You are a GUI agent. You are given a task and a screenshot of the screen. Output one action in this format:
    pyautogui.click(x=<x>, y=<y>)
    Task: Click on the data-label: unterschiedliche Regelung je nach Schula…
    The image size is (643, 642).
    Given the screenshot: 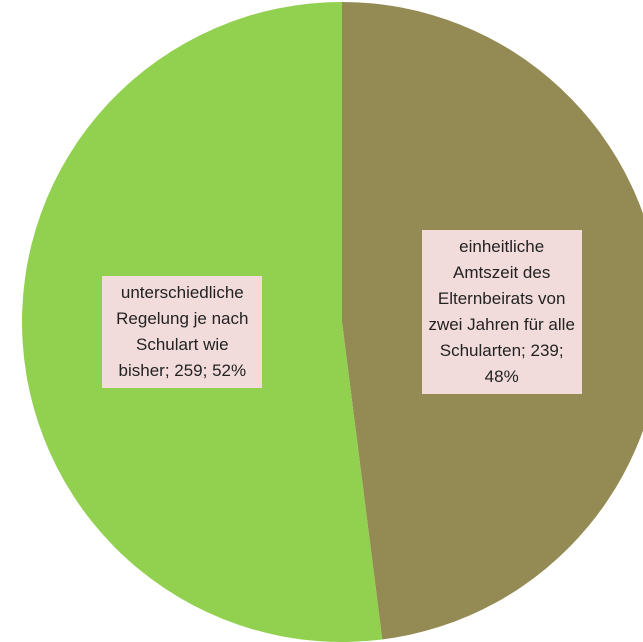 What is the action you would take?
    pyautogui.click(x=182, y=332)
    